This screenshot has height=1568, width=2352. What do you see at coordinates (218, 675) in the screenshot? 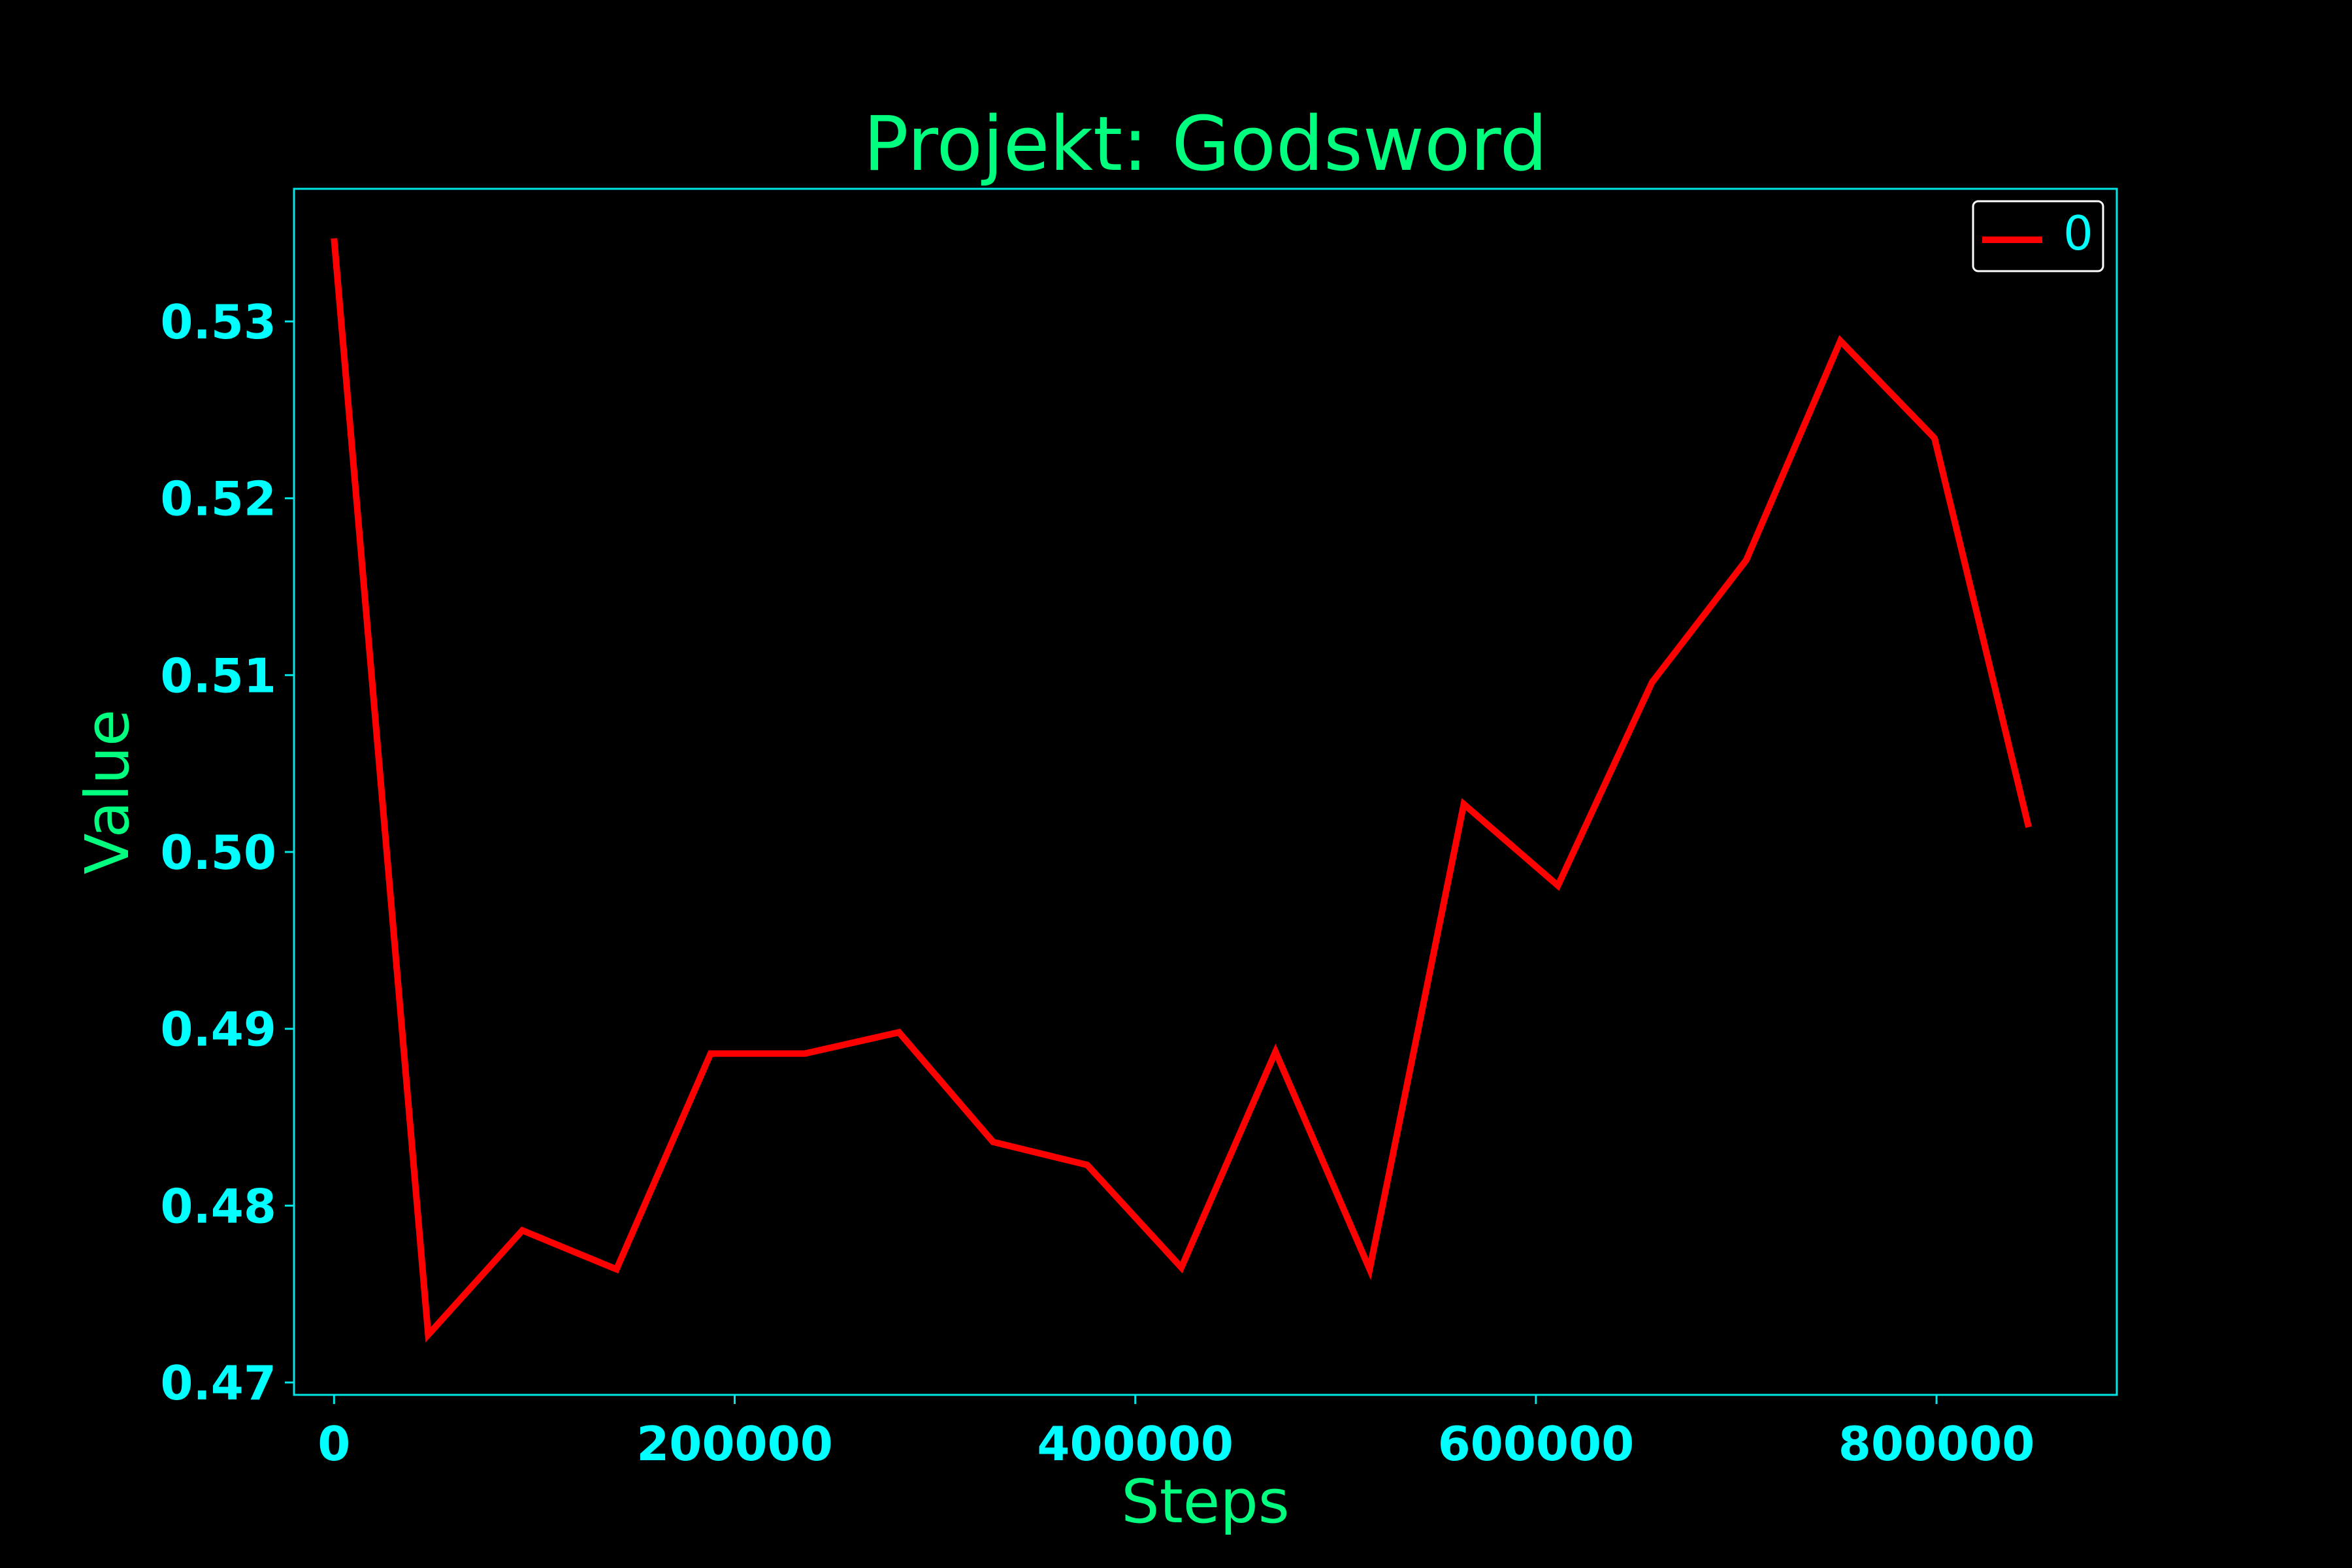
I see `y-tick-label: 0.51` at bounding box center [218, 675].